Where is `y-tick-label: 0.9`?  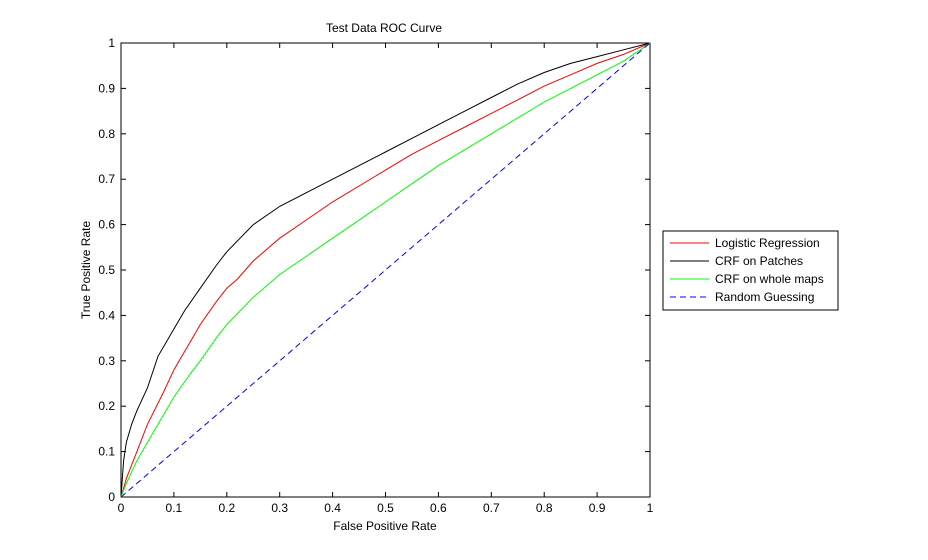 y-tick-label: 0.9 is located at coordinates (106, 88).